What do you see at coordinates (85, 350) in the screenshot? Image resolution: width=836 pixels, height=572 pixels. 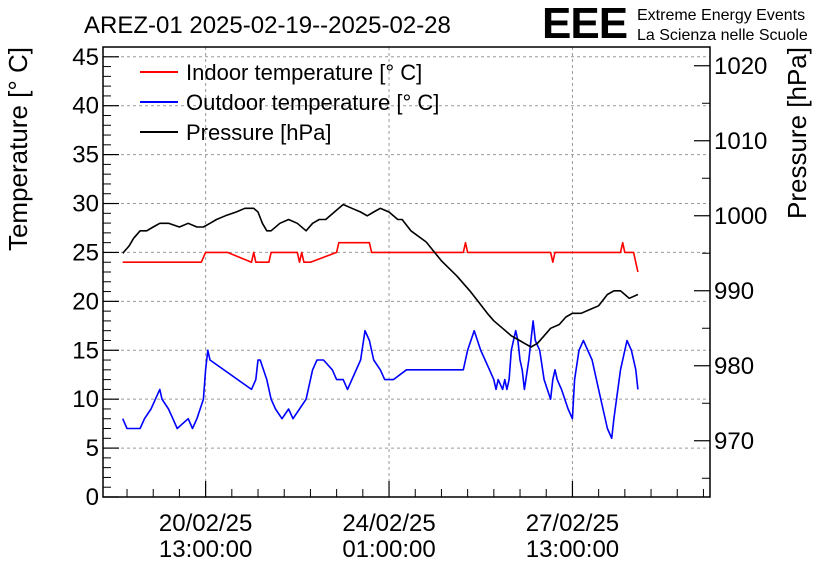 I see `y-tick-label: 15` at bounding box center [85, 350].